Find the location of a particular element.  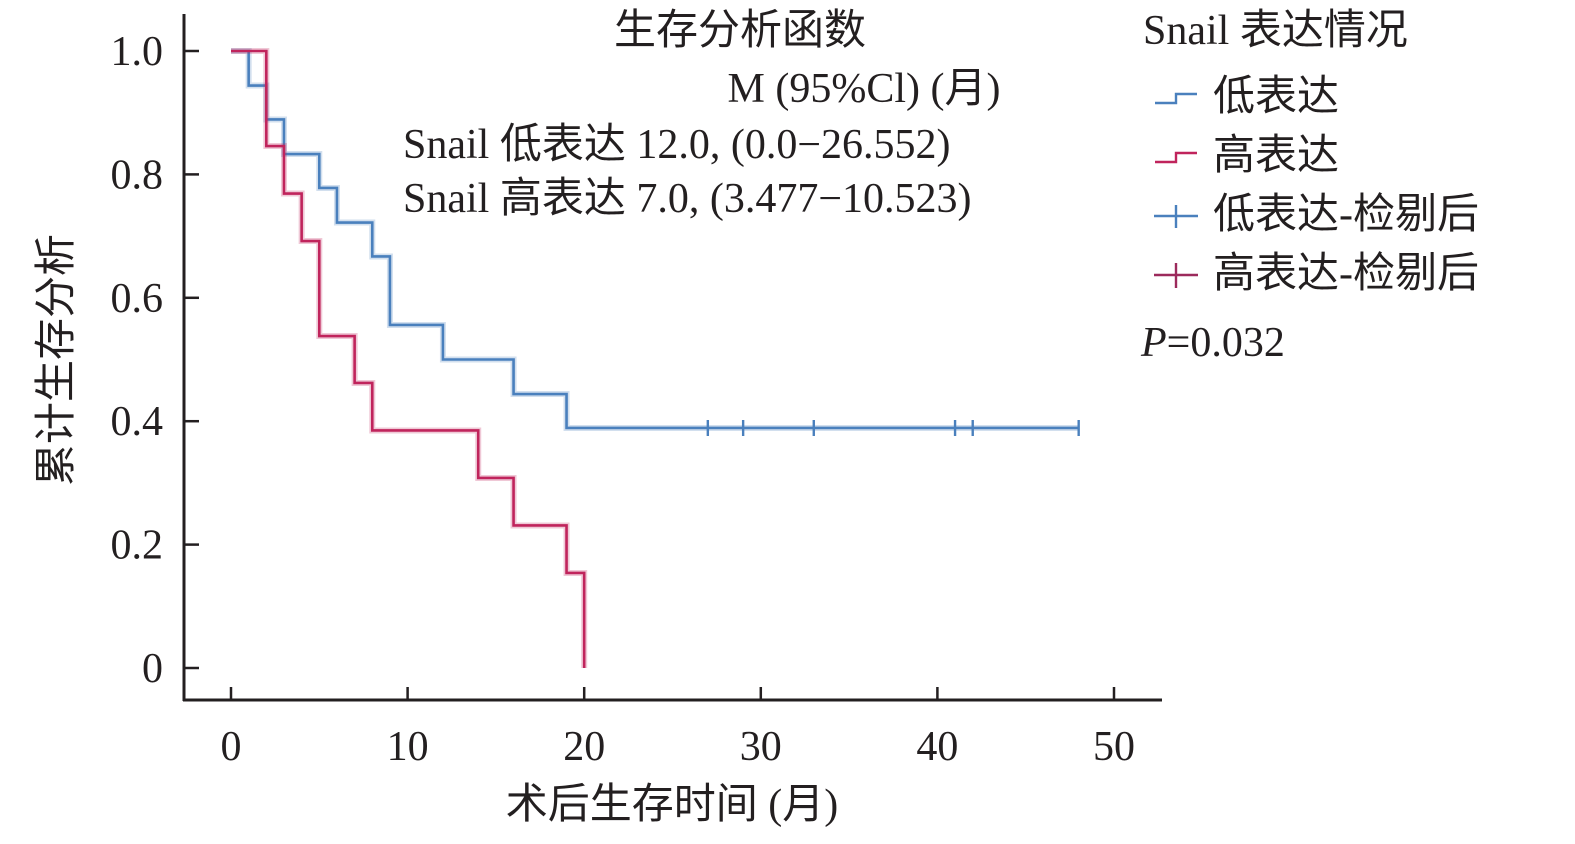

legend-entry-high-censored: 高表达-检剔后 is located at coordinates (1316, 273).